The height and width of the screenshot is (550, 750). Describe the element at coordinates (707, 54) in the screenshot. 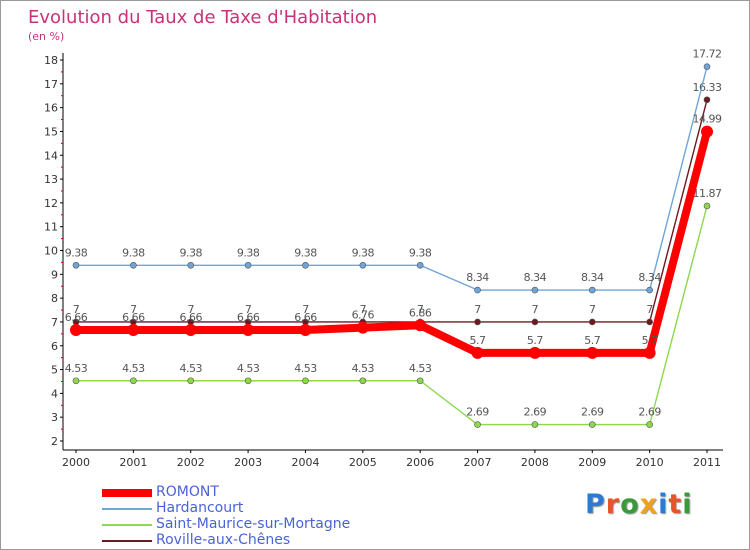

I see `data-label: 17.72` at that location.